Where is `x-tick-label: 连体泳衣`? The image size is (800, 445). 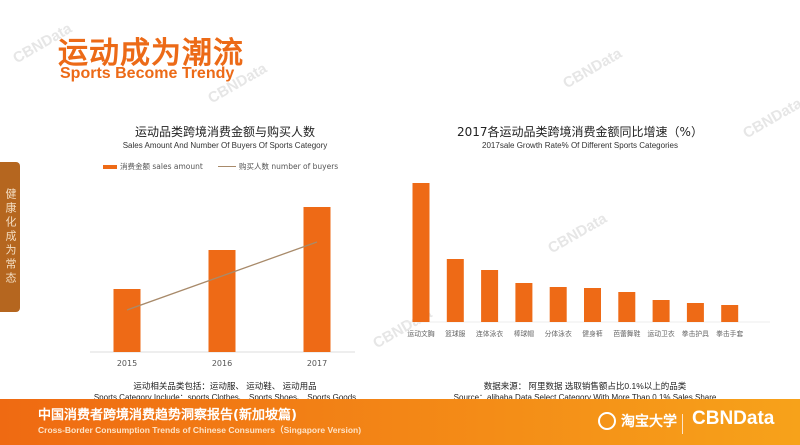
x-tick-label: 连体泳衣 is located at coordinates (489, 333).